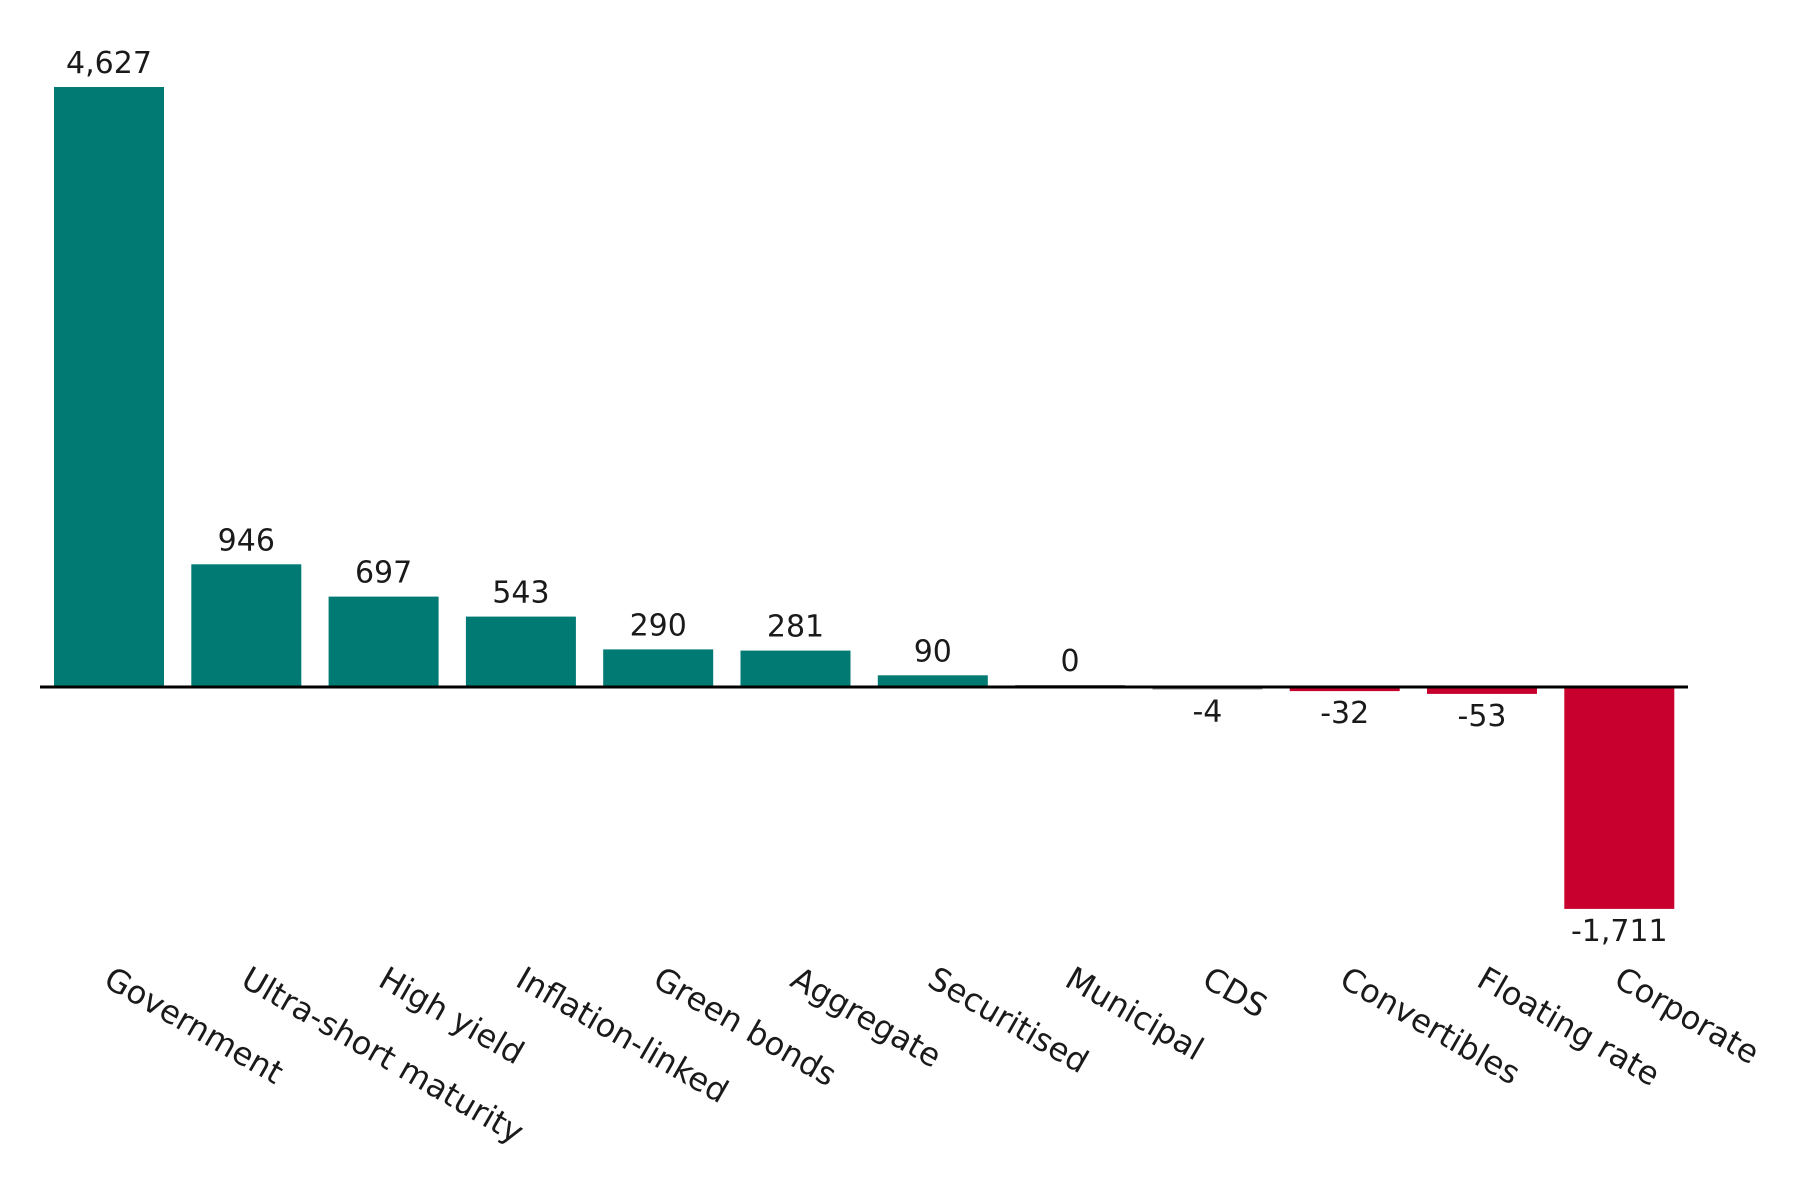 Image resolution: width=1800 pixels, height=1200 pixels. I want to click on bar-aggregate, so click(795, 668).